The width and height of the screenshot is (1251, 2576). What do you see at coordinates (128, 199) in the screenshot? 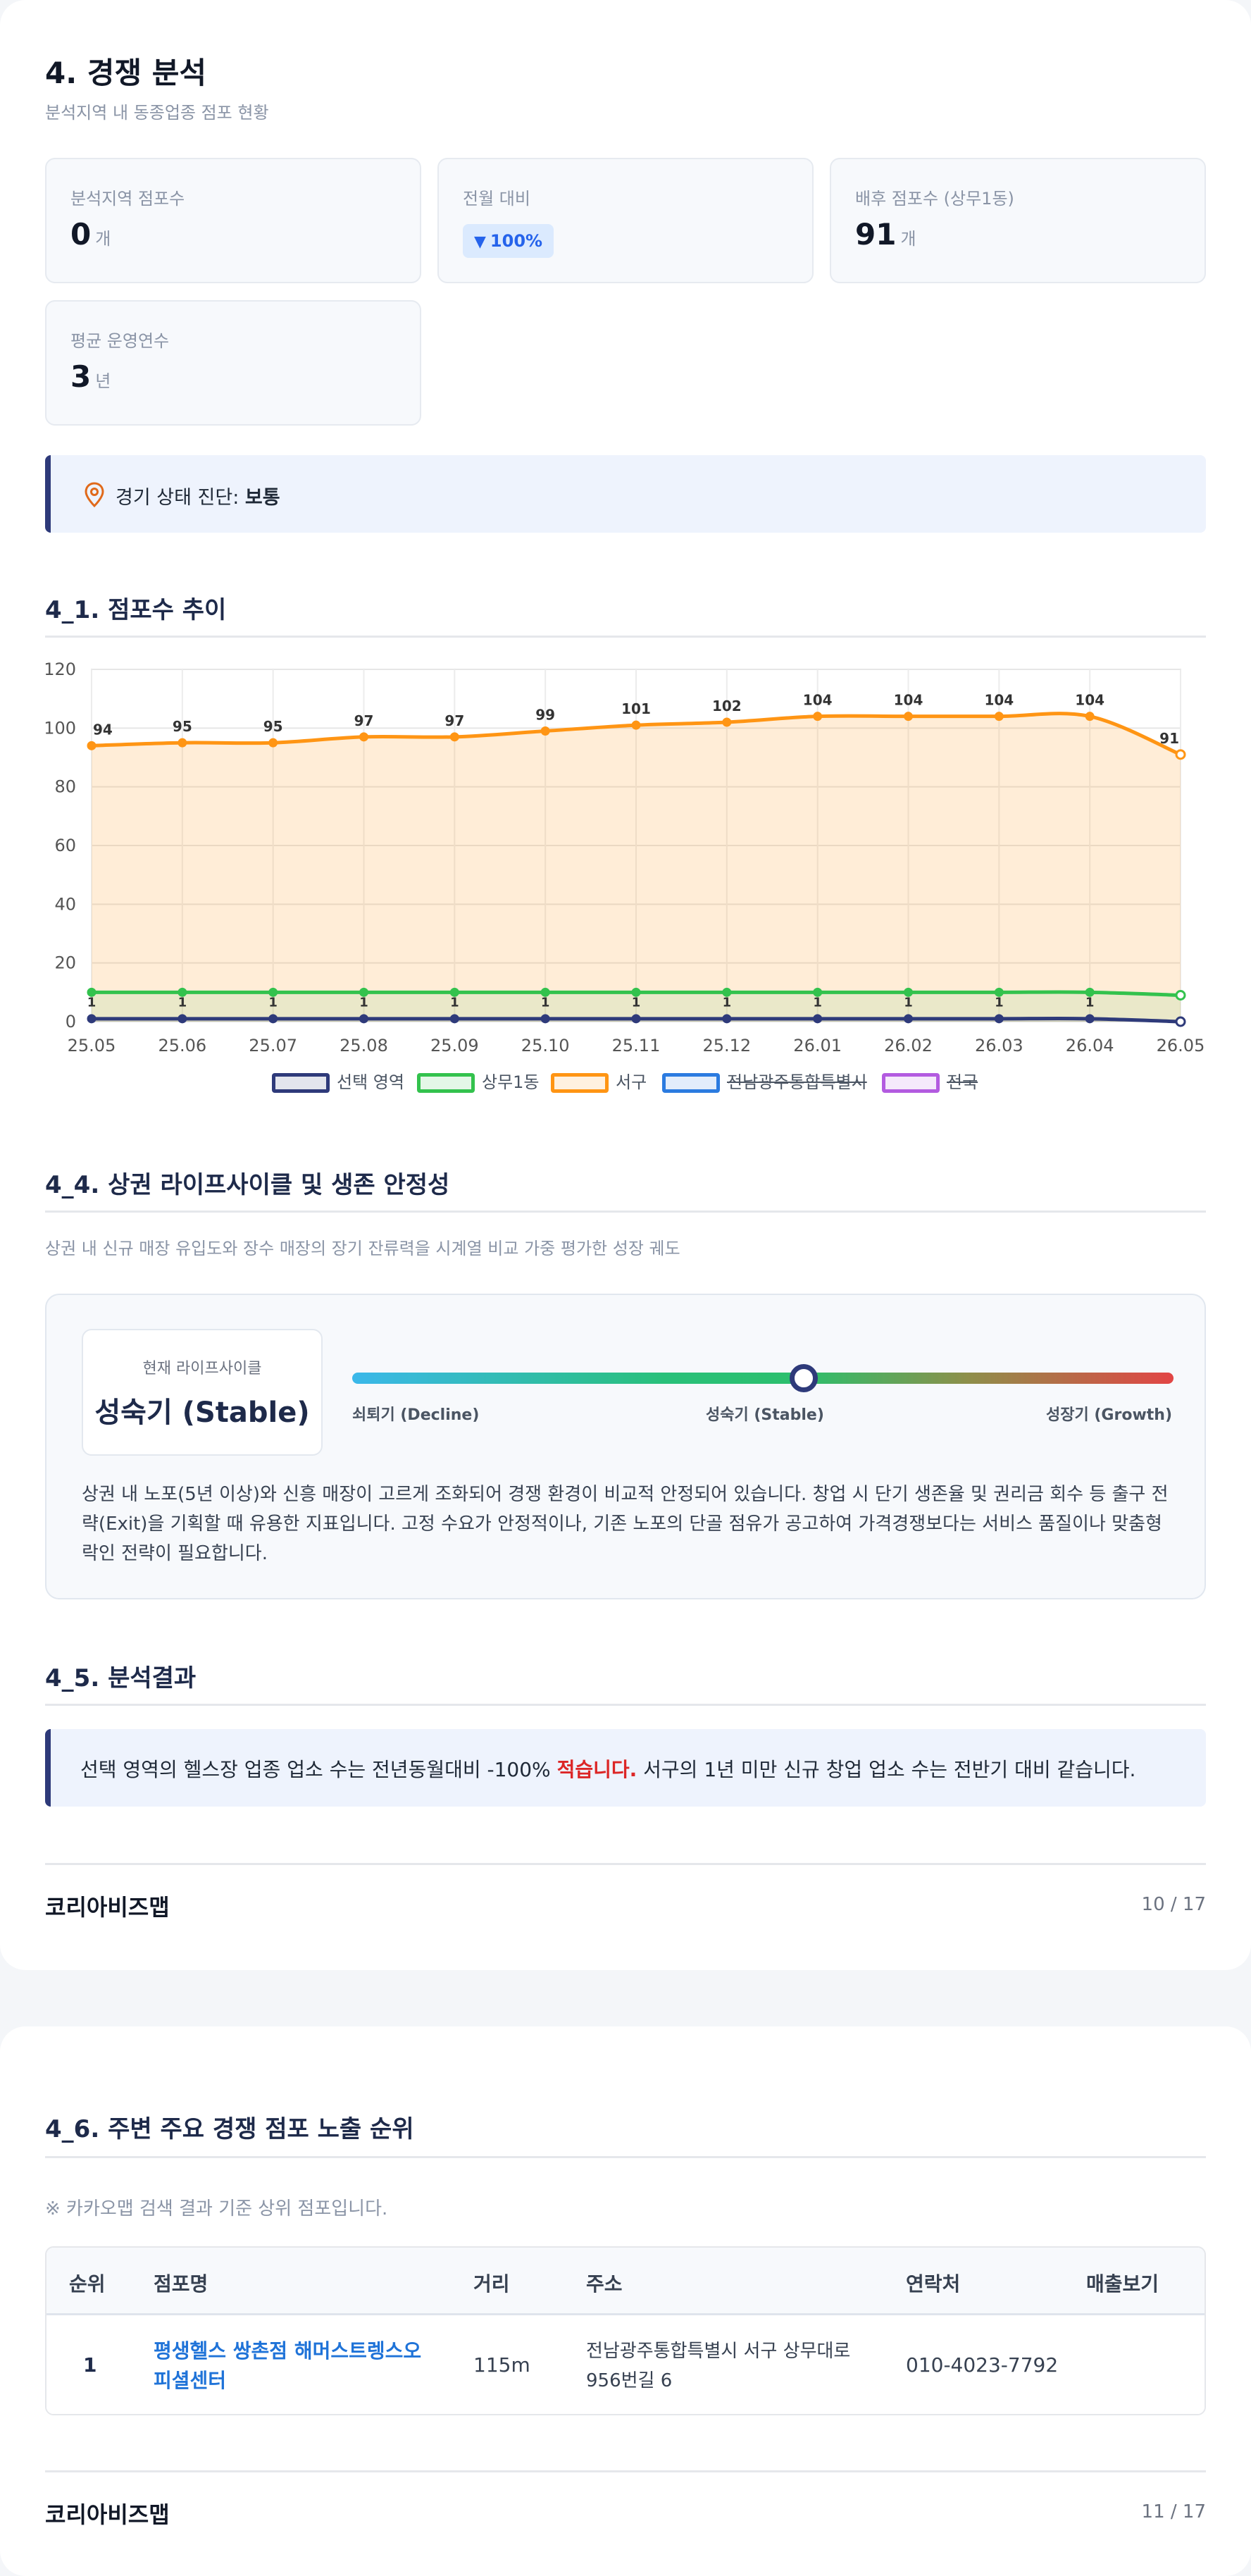
I see `stat-label: 분석지역 점포수` at bounding box center [128, 199].